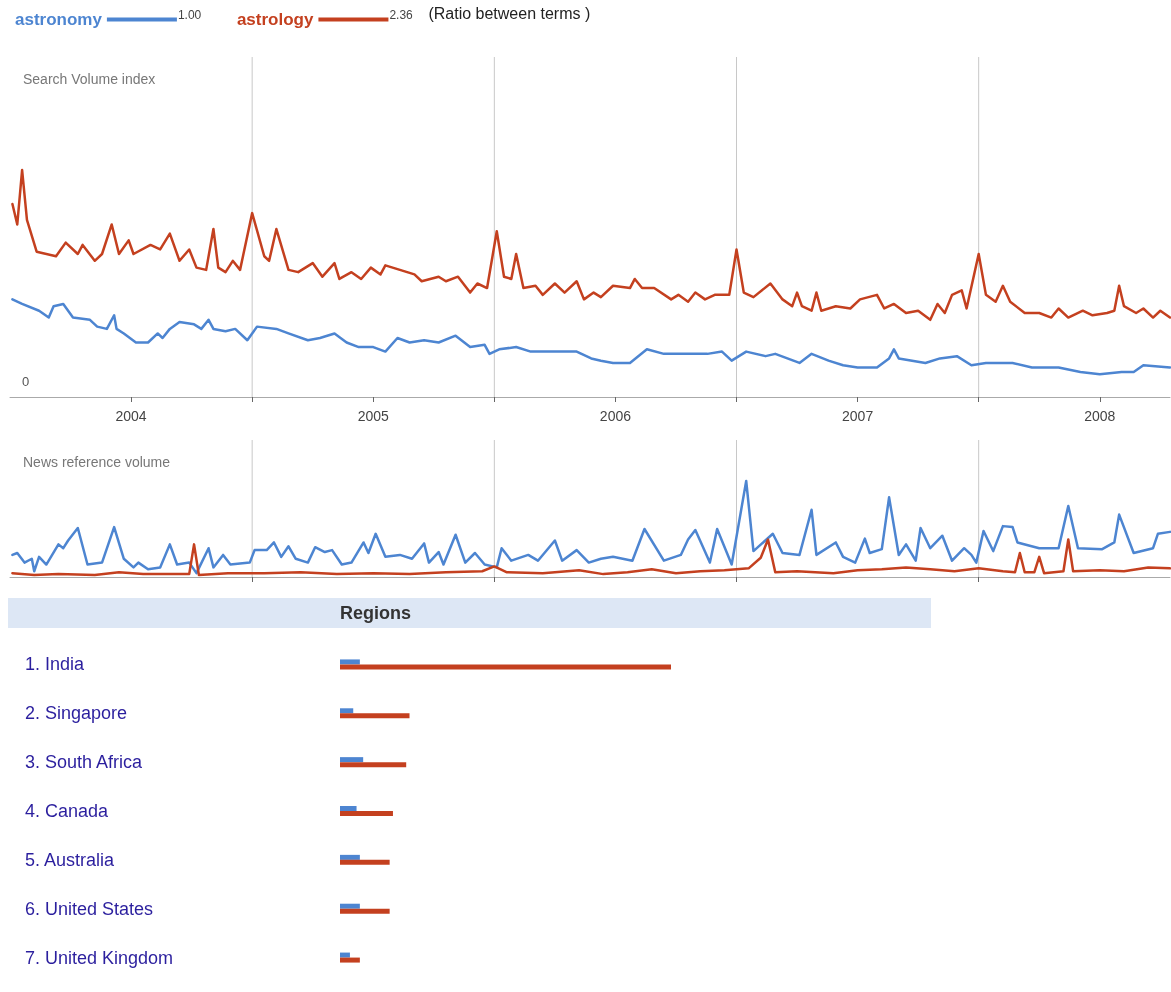 Image resolution: width=1171 pixels, height=992 pixels. Describe the element at coordinates (99, 957) in the screenshot. I see `y-tick-label: 7. United Kingdom` at that location.